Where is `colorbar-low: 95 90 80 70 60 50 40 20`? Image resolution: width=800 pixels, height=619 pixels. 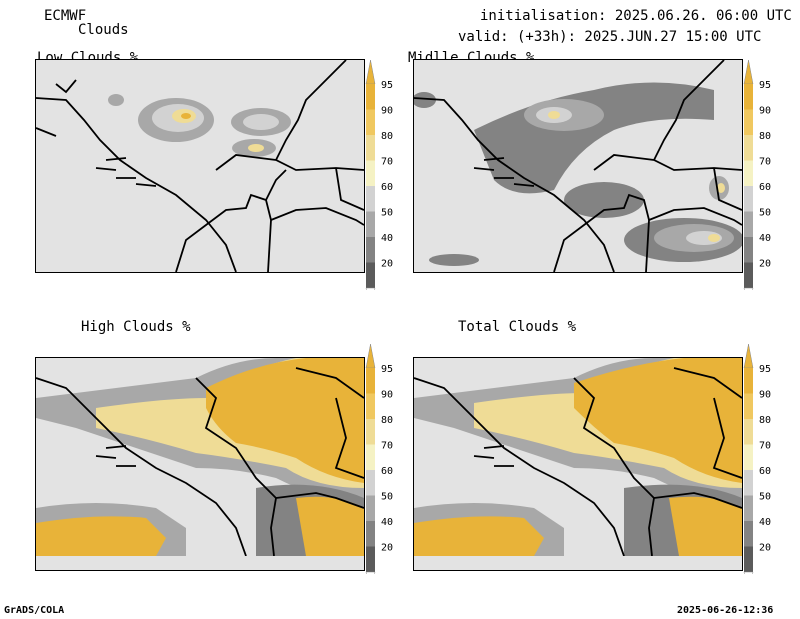 colorbar-low: 95 90 80 70 60 50 40 20 is located at coordinates (387, 184).